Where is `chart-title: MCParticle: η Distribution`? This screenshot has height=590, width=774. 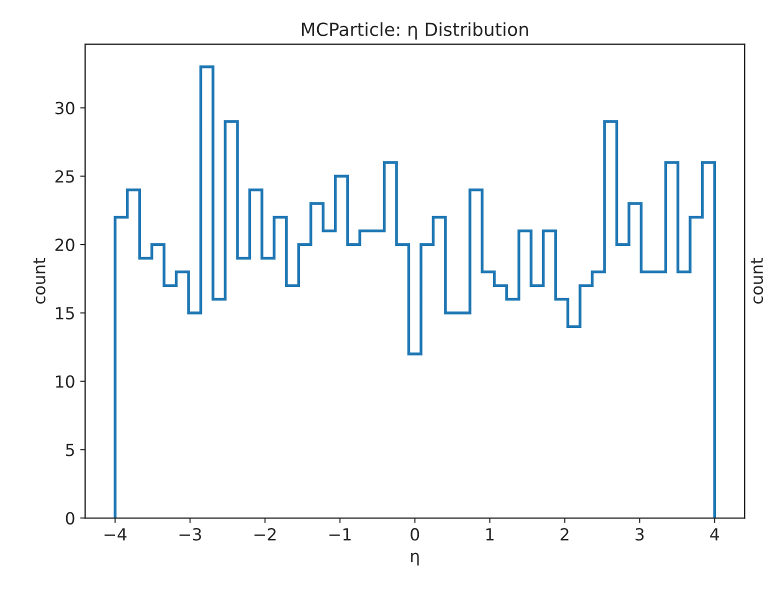
chart-title: MCParticle: η Distribution is located at coordinates (415, 31).